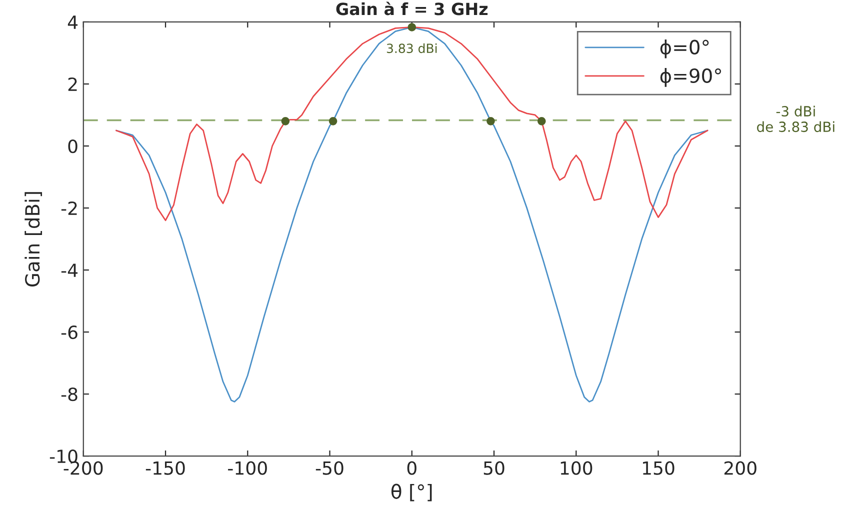 The height and width of the screenshot is (523, 851). What do you see at coordinates (69, 332) in the screenshot?
I see `y-tick-label: -6` at bounding box center [69, 332].